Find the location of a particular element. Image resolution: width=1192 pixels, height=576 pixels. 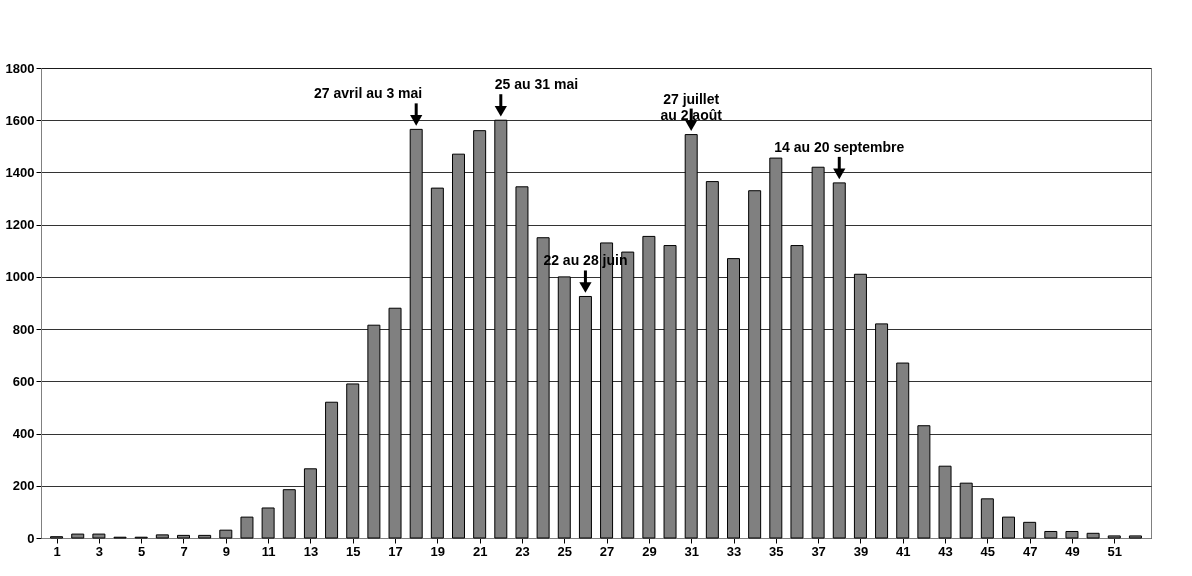

x-tick-label: 51 is located at coordinates (1114, 551).